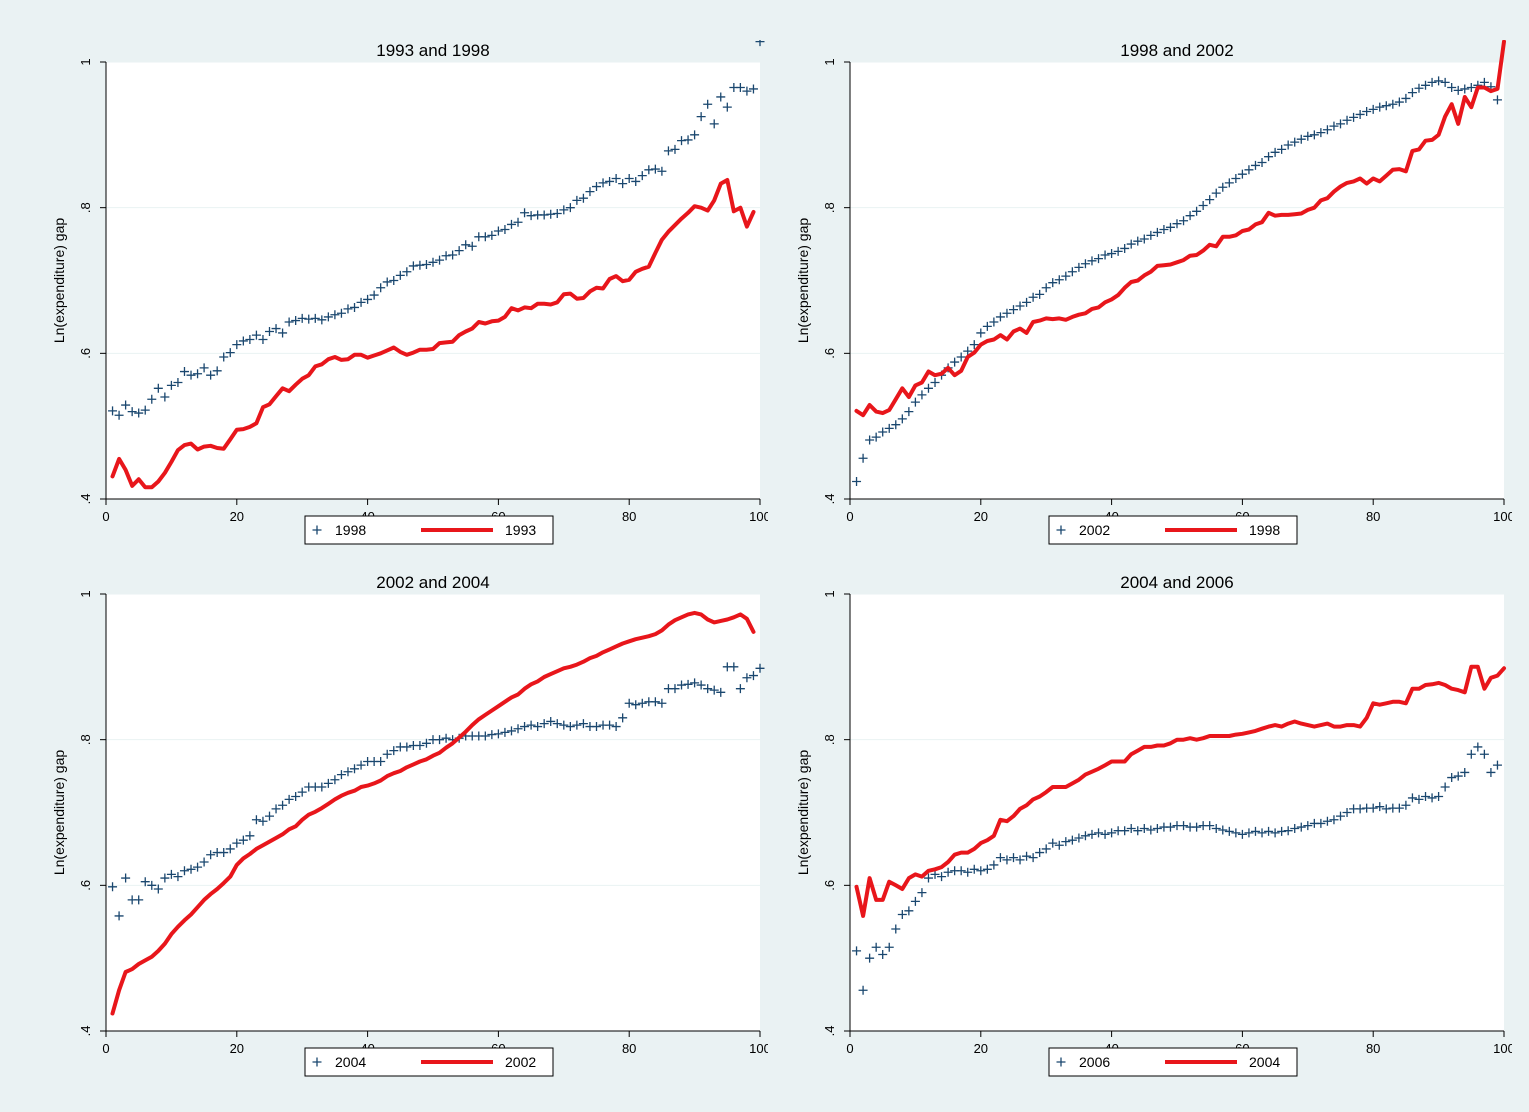  I want to click on legend: 2006 2004, so click(1173, 1062).